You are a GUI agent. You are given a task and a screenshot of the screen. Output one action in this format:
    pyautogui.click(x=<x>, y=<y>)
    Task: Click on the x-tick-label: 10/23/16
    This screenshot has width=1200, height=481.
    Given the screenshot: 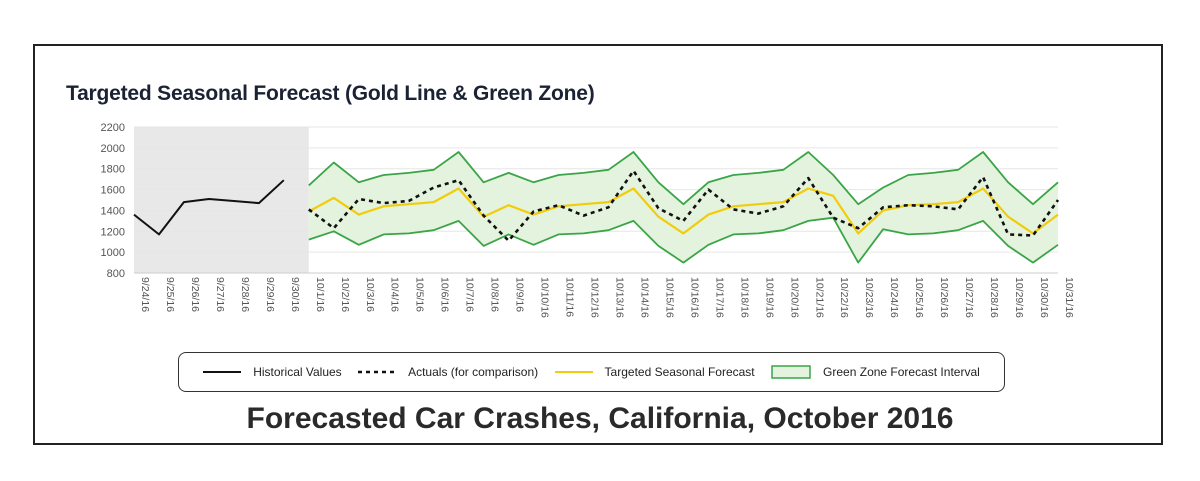 What is the action you would take?
    pyautogui.click(x=869, y=297)
    